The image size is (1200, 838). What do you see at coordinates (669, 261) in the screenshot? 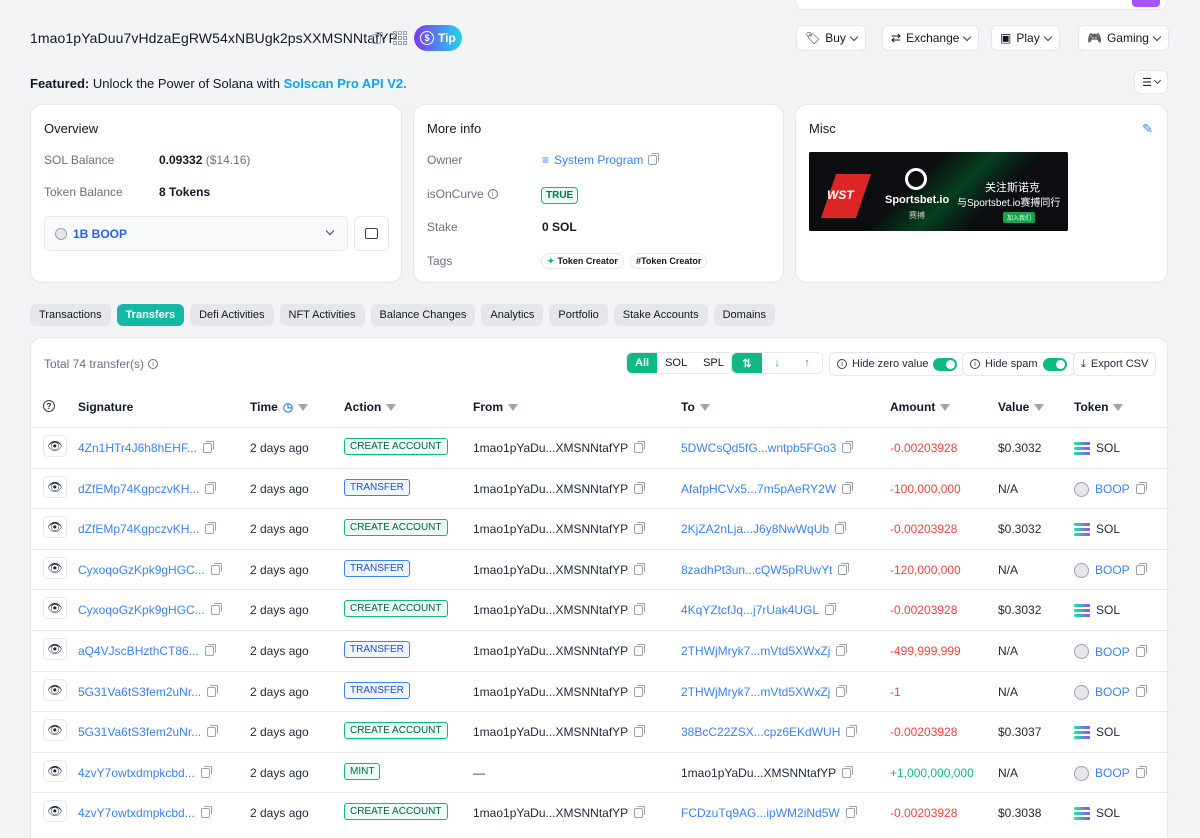
I see `tag-chip: #Token Creator` at bounding box center [669, 261].